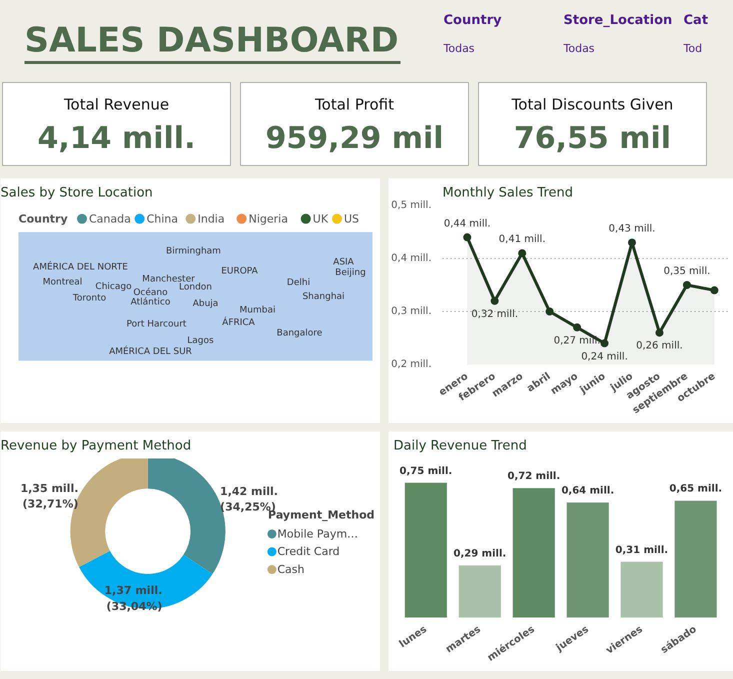 This screenshot has height=679, width=733. What do you see at coordinates (659, 346) in the screenshot?
I see `data-label: 0,26 mill.` at bounding box center [659, 346].